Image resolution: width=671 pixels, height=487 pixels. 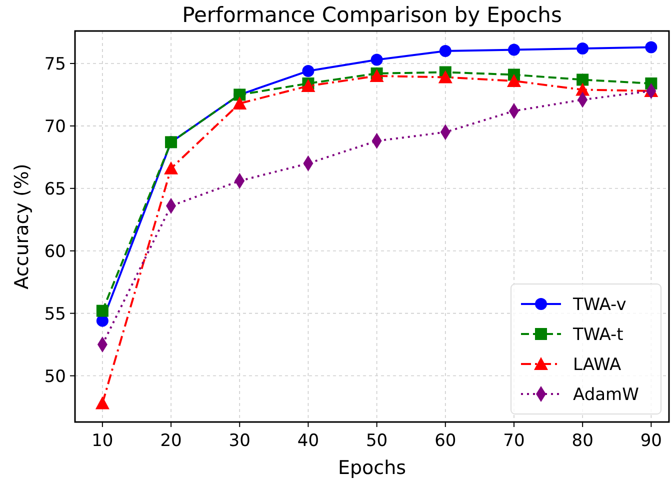 What do you see at coordinates (597, 365) in the screenshot?
I see `legend-label: LAWA` at bounding box center [597, 365].